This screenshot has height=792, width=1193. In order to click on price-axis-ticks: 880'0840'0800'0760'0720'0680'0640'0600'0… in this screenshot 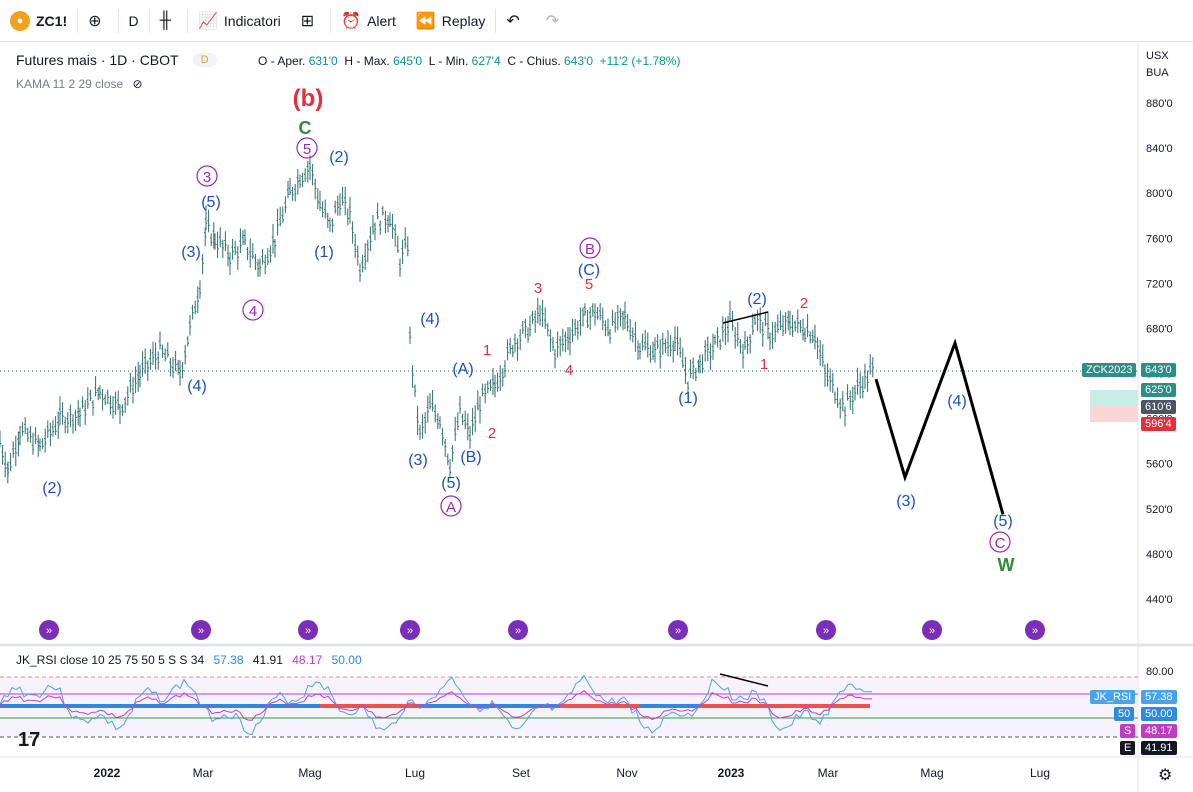, I will do `click(1159, 352)`.